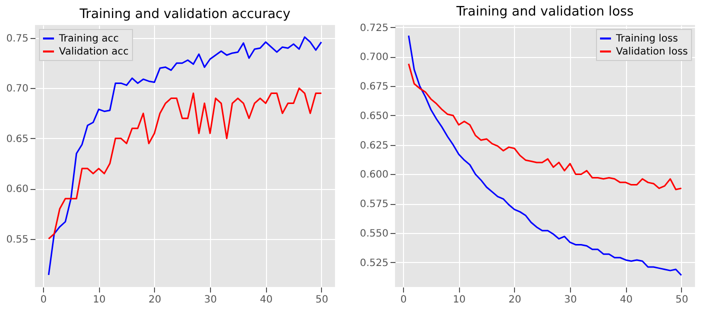  Describe the element at coordinates (374, 263) in the screenshot. I see `y-tick-label: 0.525` at that location.